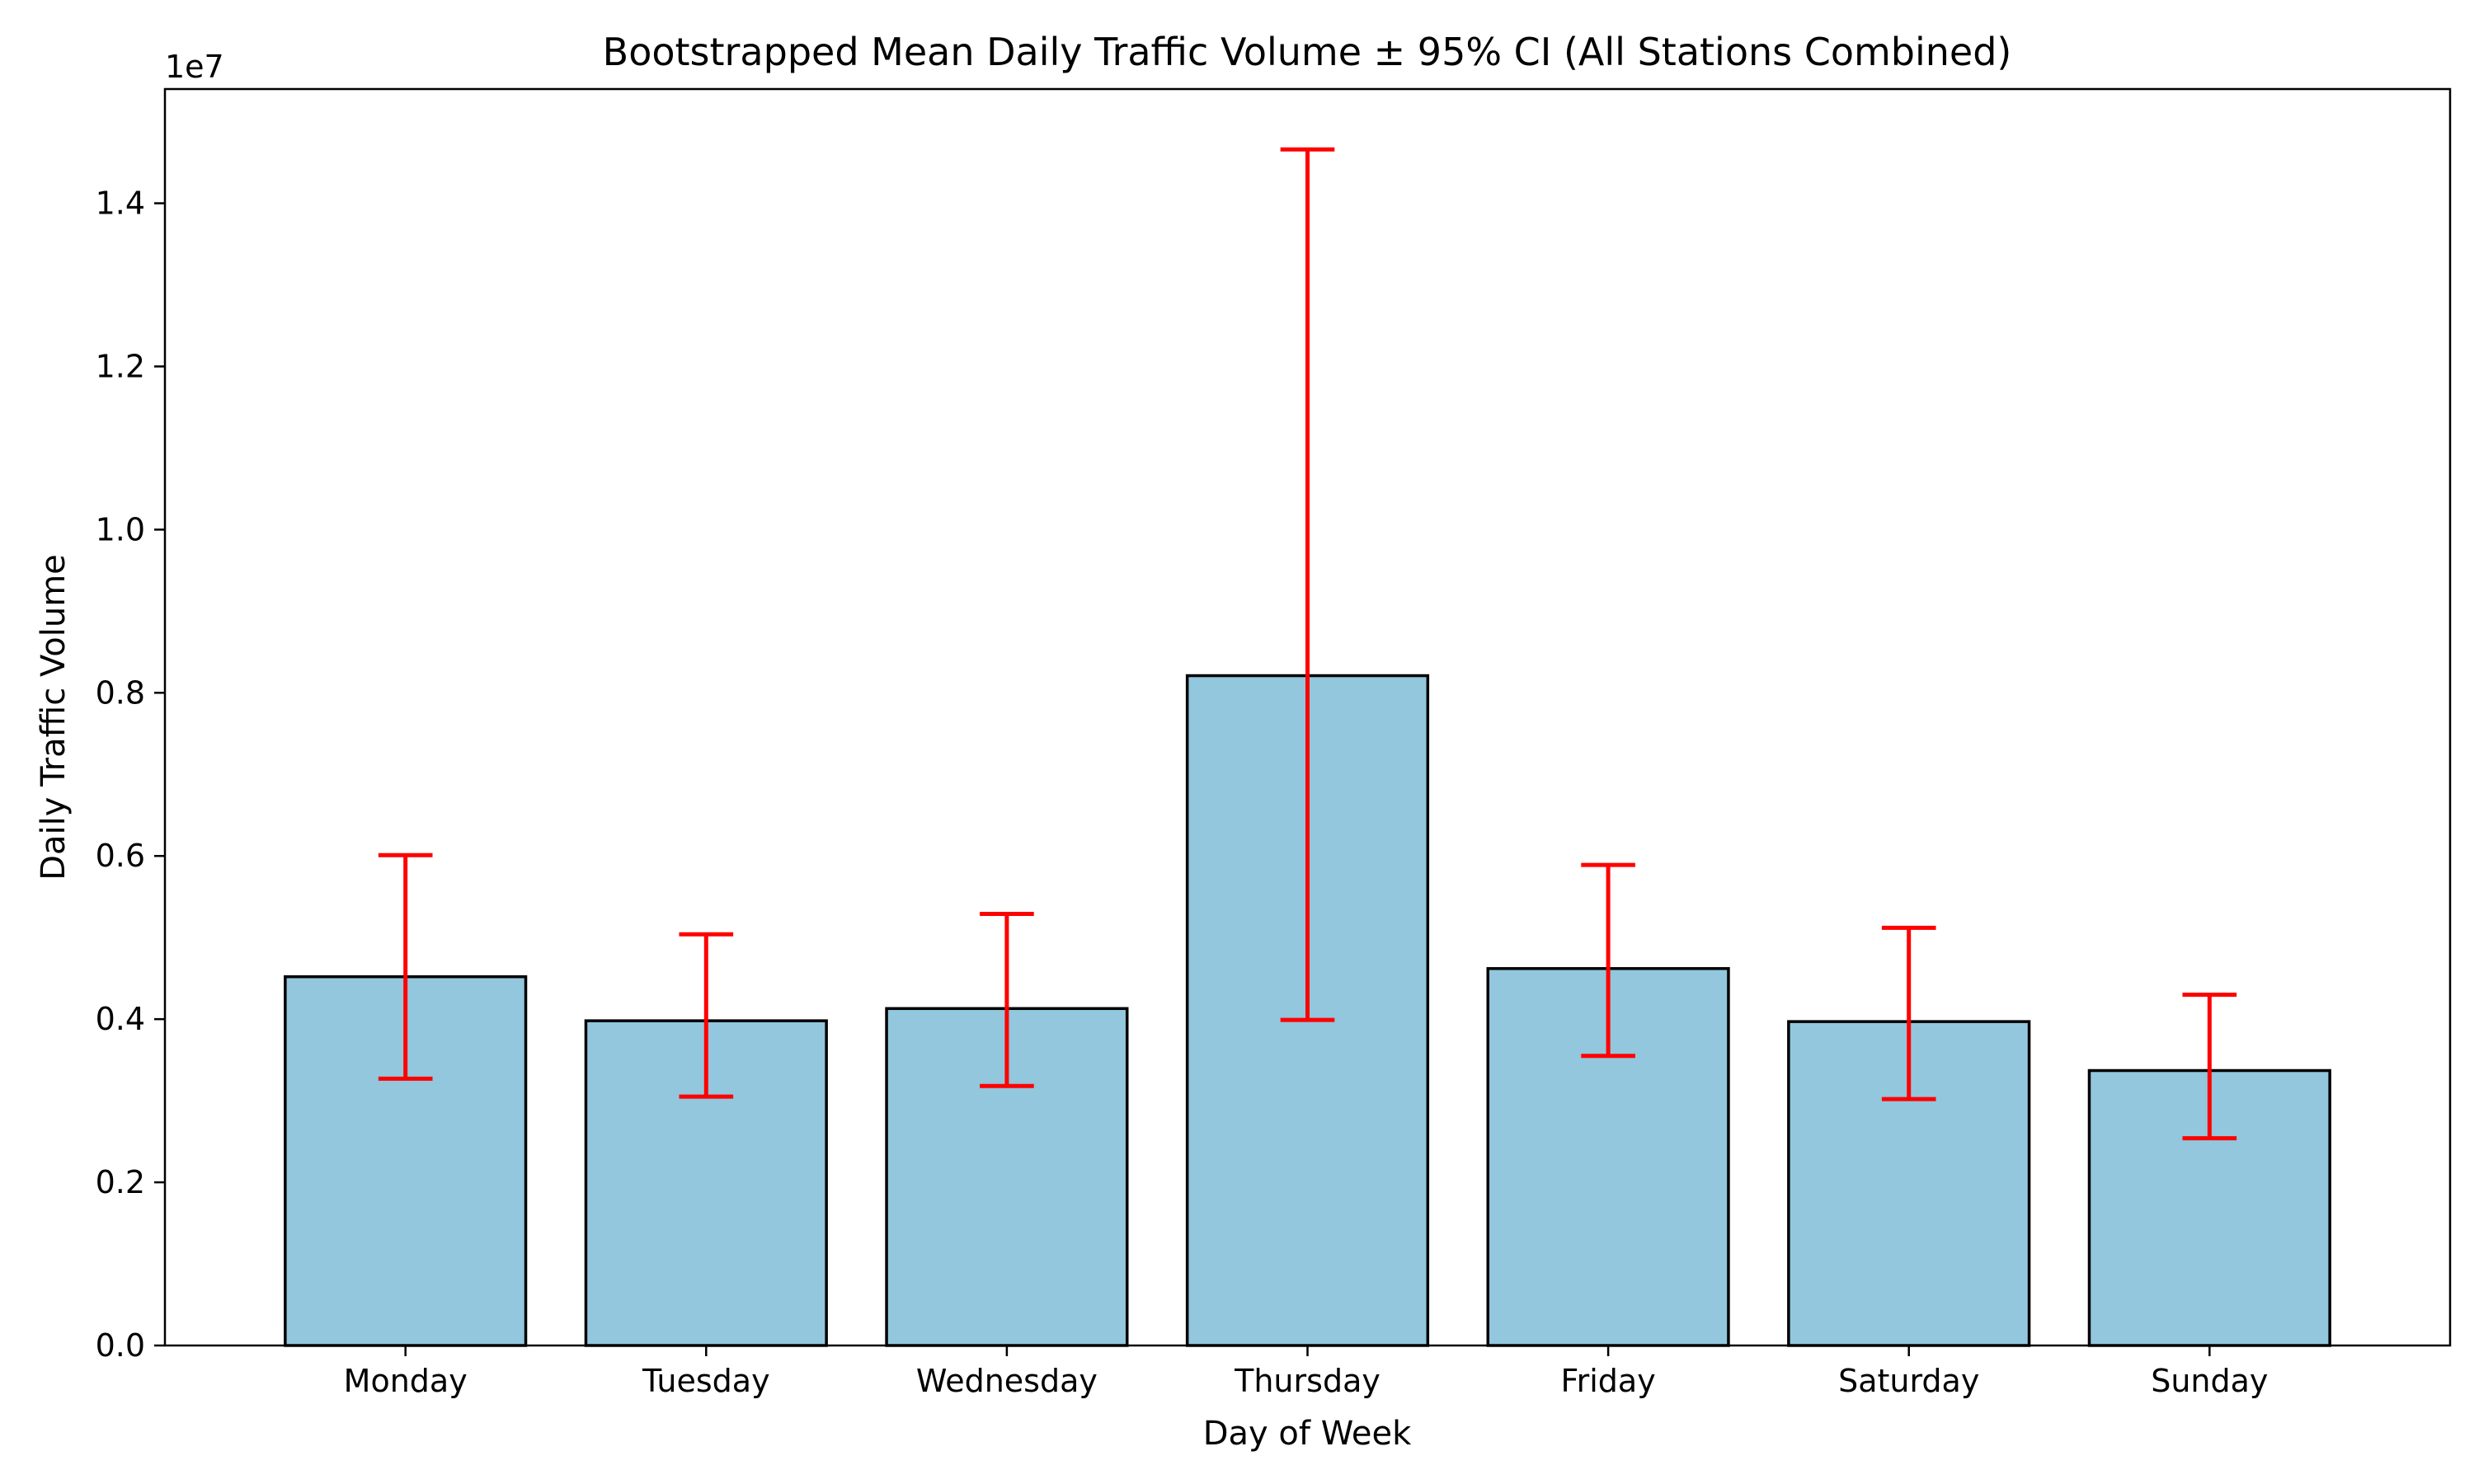 This screenshot has height=1484, width=2474. What do you see at coordinates (406, 1381) in the screenshot?
I see `x-tick-label-monday: Monday` at bounding box center [406, 1381].